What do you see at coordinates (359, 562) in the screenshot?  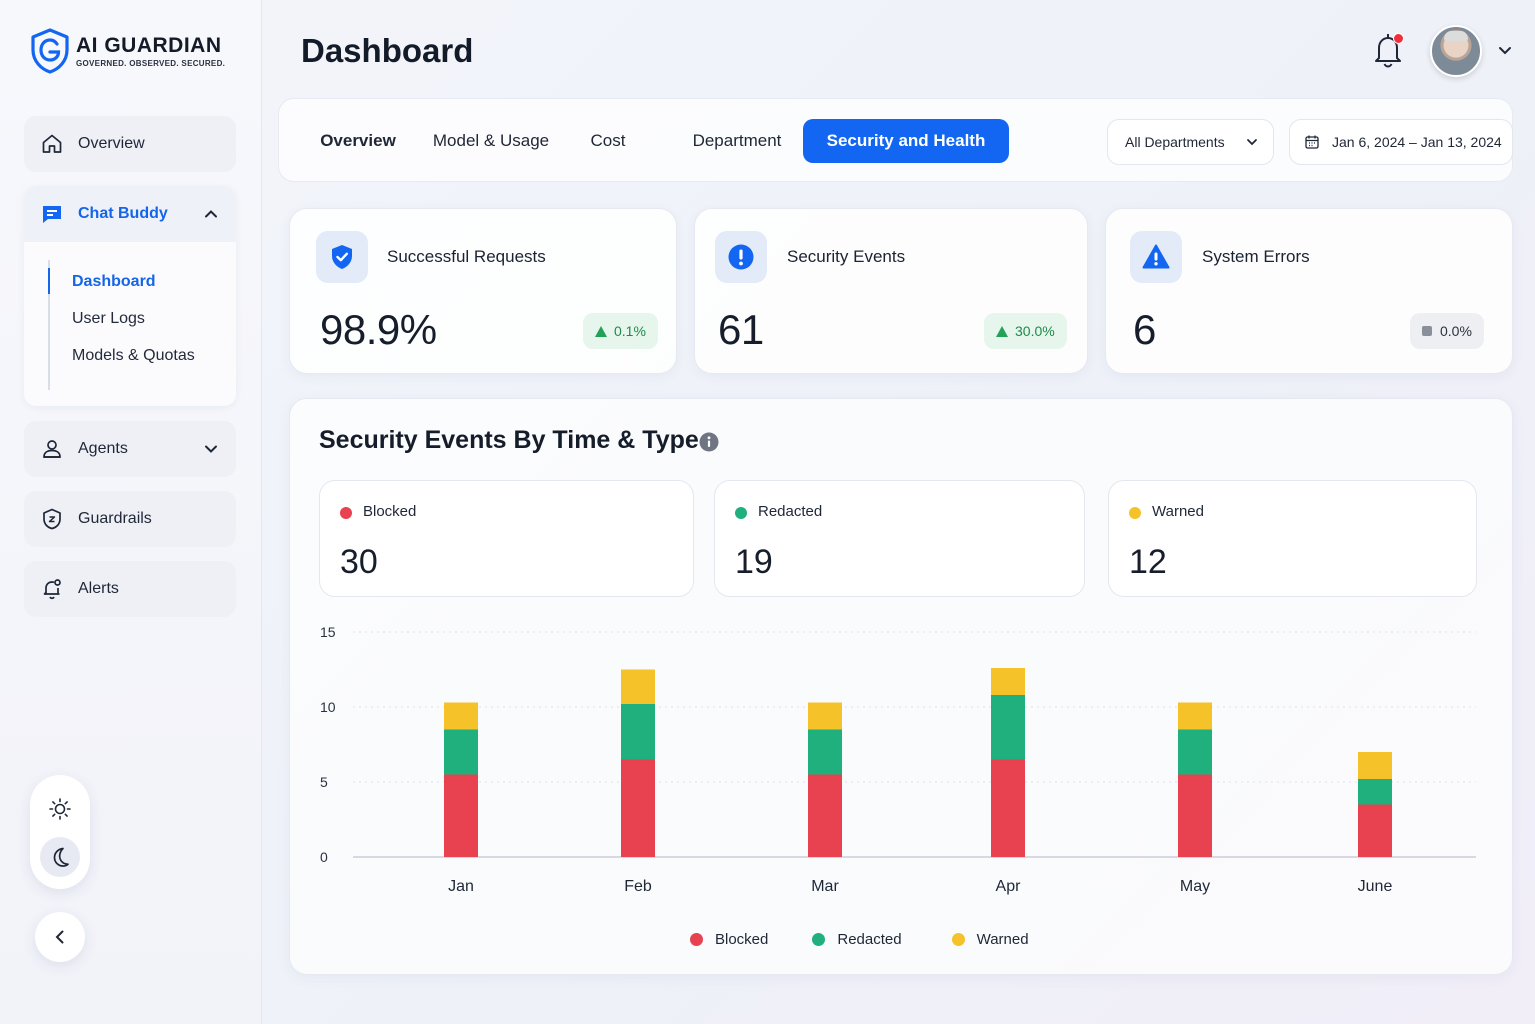 I see `total-value: 30` at bounding box center [359, 562].